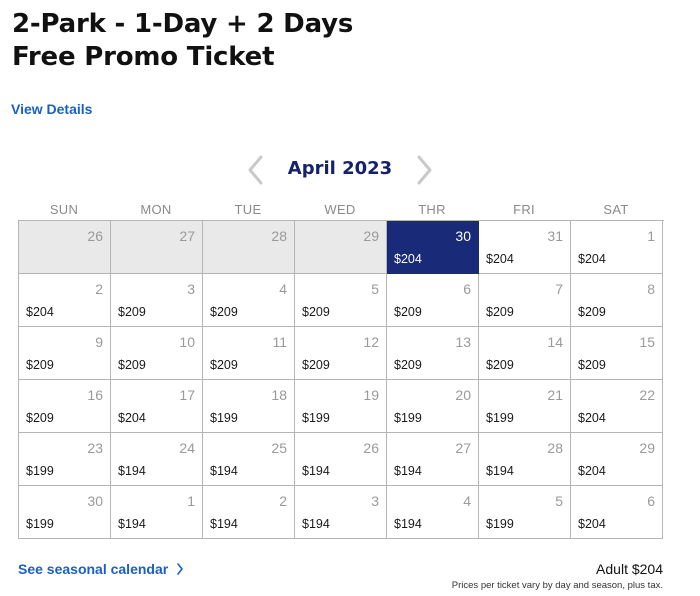 This screenshot has height=596, width=700. What do you see at coordinates (433, 406) in the screenshot?
I see `calendar-day: 20 $199` at bounding box center [433, 406].